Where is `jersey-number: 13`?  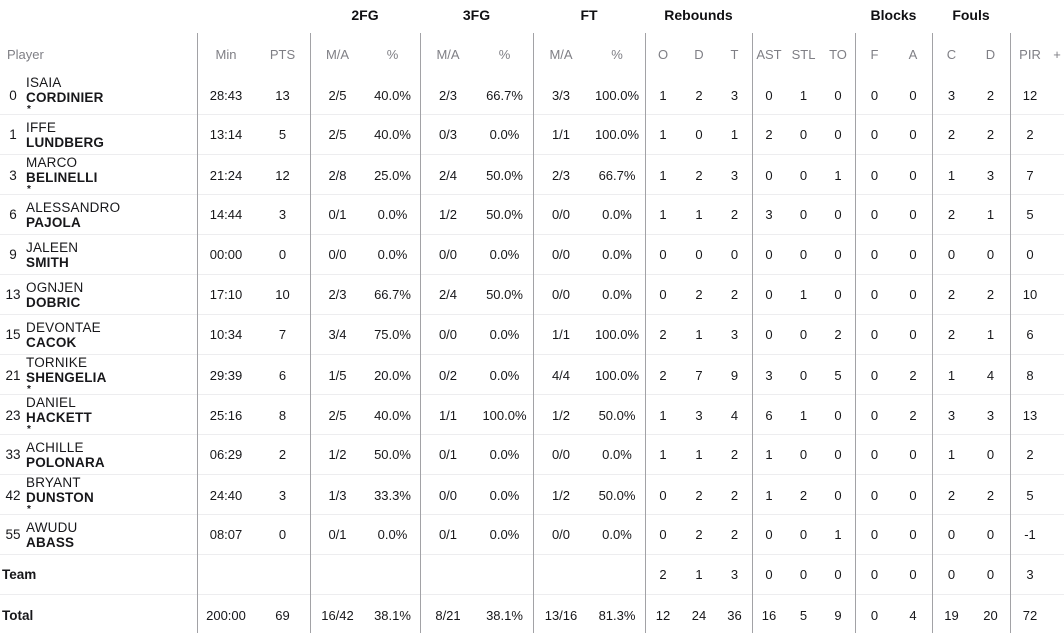 jersey-number: 13 is located at coordinates (13, 294).